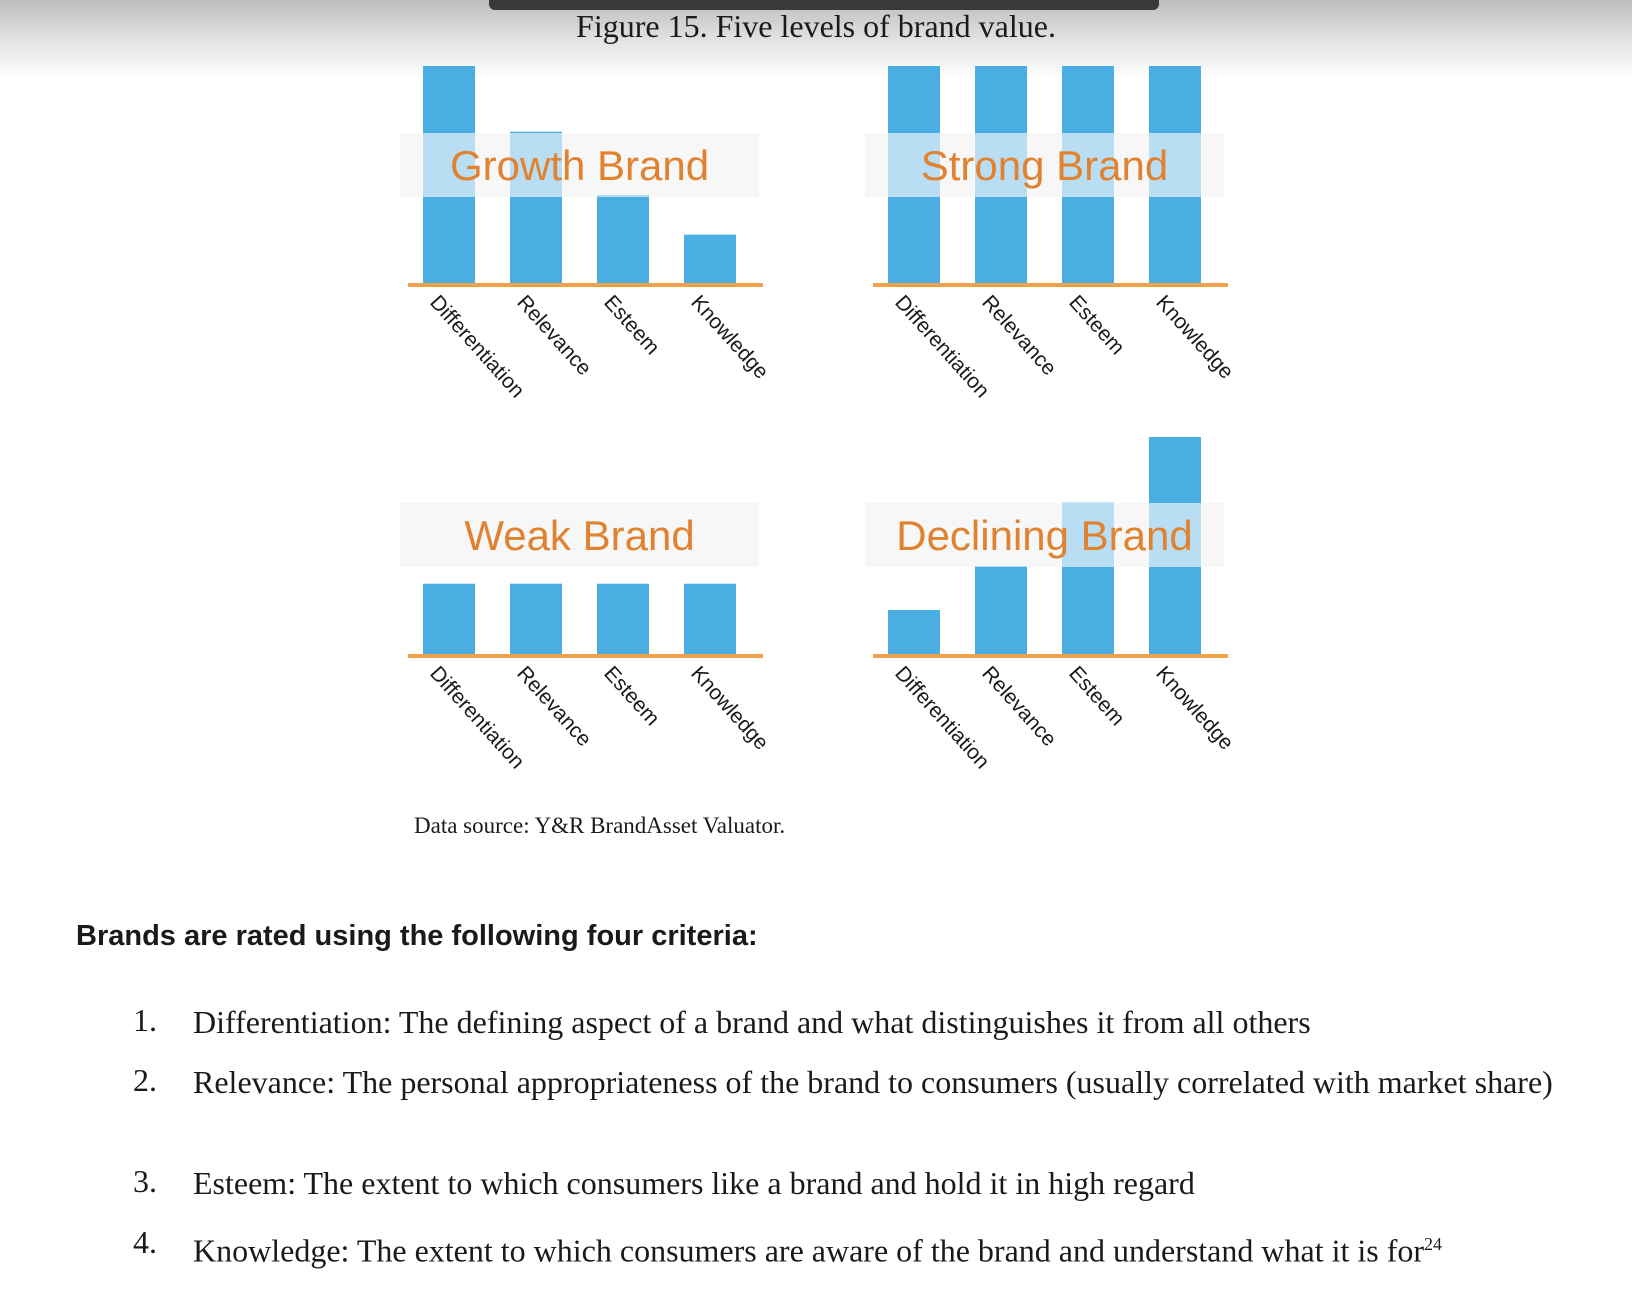 This screenshot has width=1632, height=1292. I want to click on top-shade, so click(816, 40).